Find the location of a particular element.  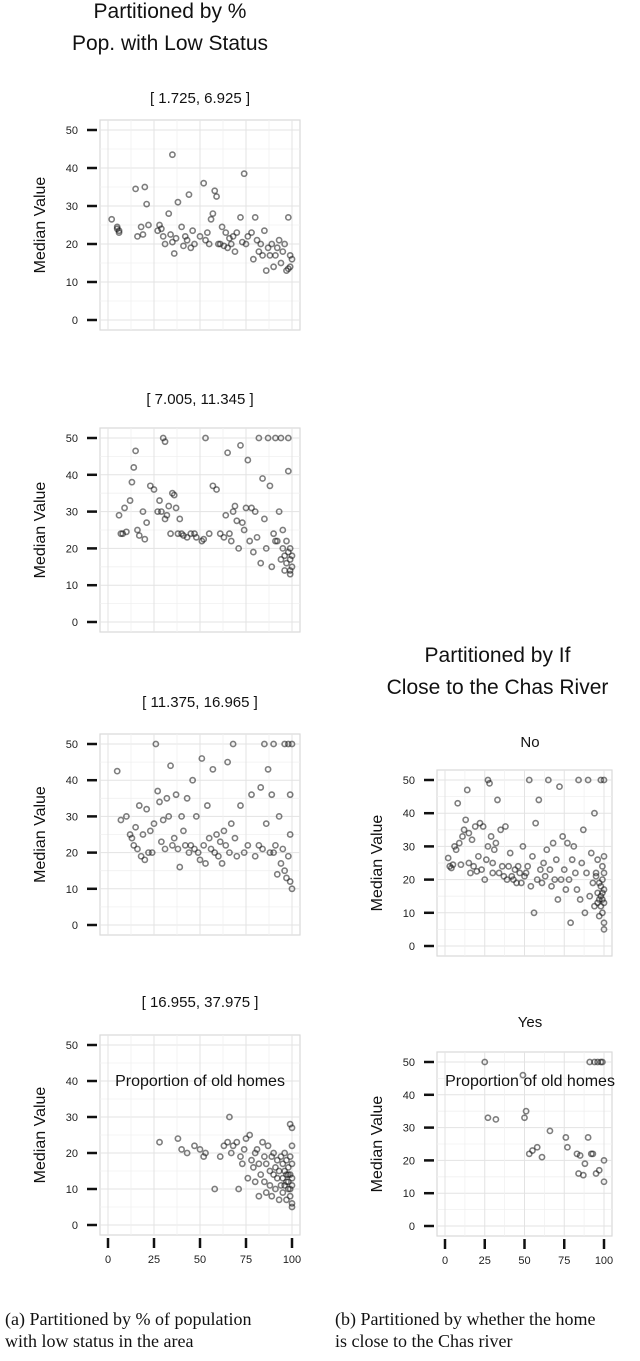

right-title-line-2: Close to the Chas River is located at coordinates (497, 687).